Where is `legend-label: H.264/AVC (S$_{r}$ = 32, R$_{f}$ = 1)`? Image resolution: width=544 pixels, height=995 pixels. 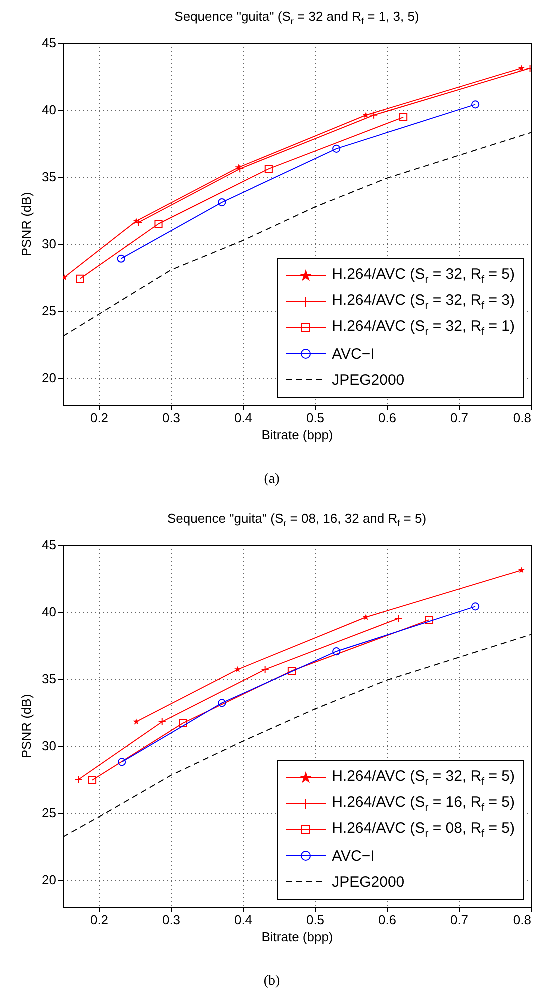 legend-label: H.264/AVC (S$_{r}$ = 32, R$_{f}$ = 1) is located at coordinates (423, 328).